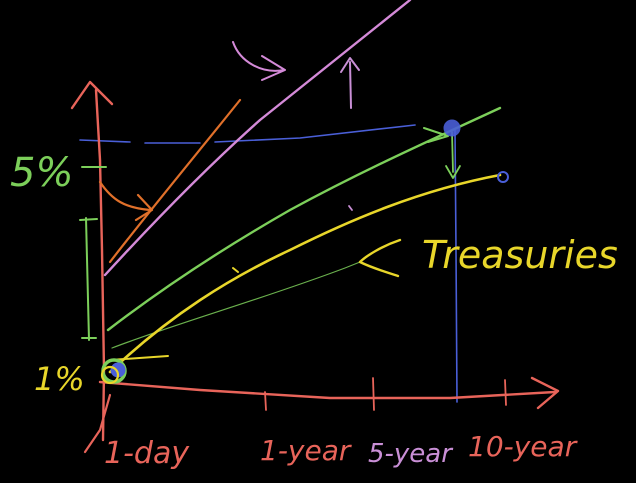  Describe the element at coordinates (380, 258) in the screenshot. I see `bracket-arrow-icon` at that location.